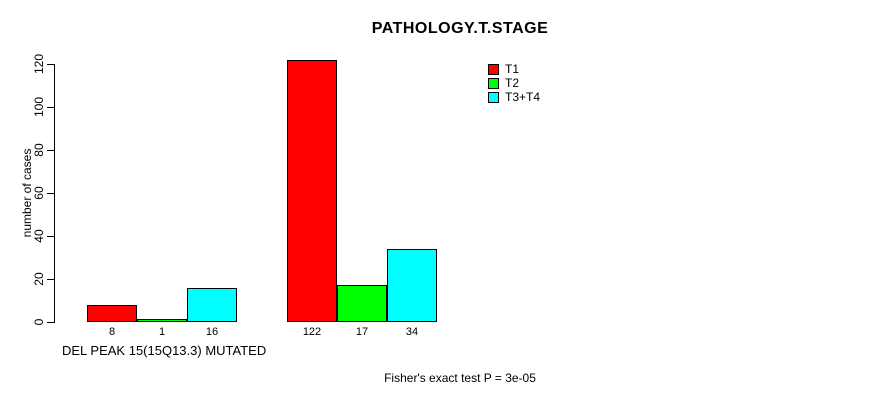  What do you see at coordinates (212, 332) in the screenshot?
I see `bar-value-label: 16` at bounding box center [212, 332].